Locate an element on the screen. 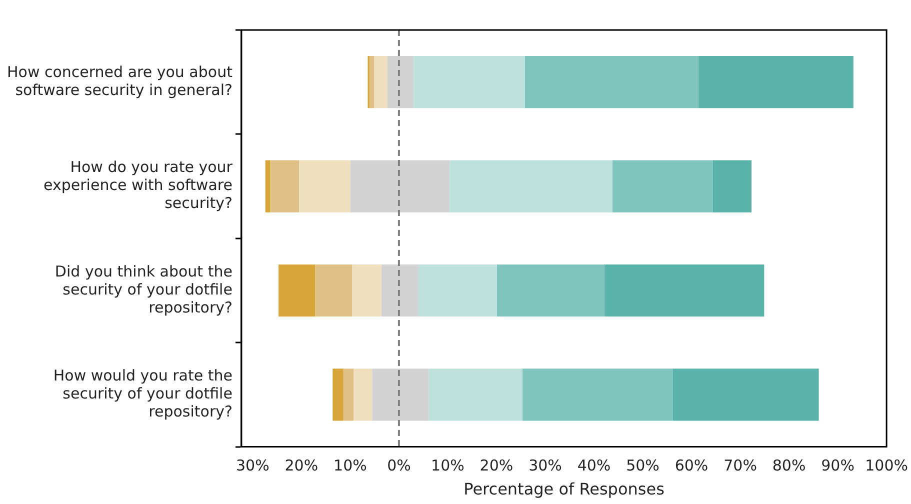 The height and width of the screenshot is (504, 911). x-tick-label: 60% is located at coordinates (691, 465).